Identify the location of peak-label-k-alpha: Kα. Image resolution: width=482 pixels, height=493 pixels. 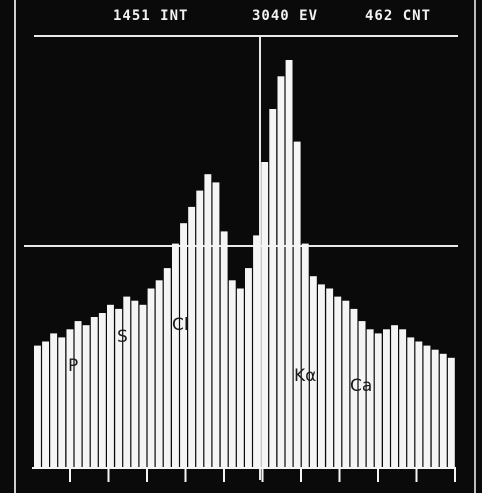
(305, 376).